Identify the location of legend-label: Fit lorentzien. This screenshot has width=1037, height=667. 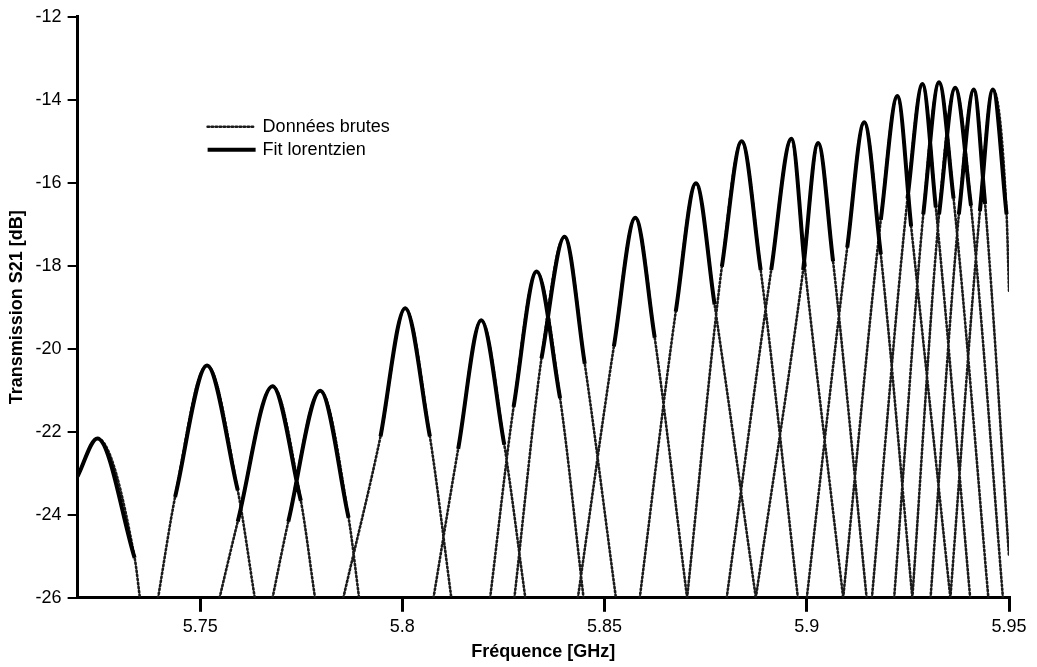
(314, 148).